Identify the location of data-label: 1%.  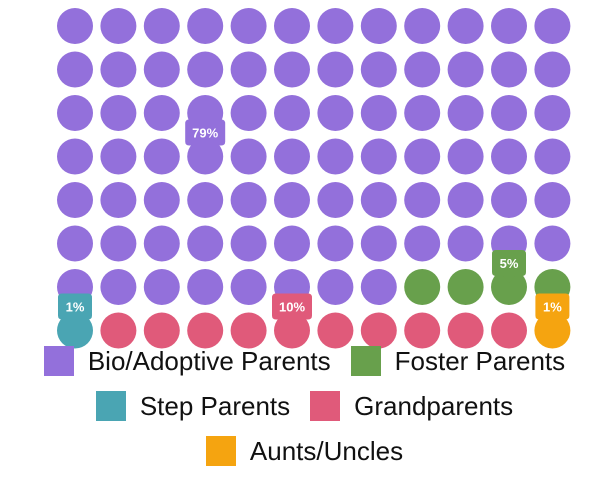
(75, 307).